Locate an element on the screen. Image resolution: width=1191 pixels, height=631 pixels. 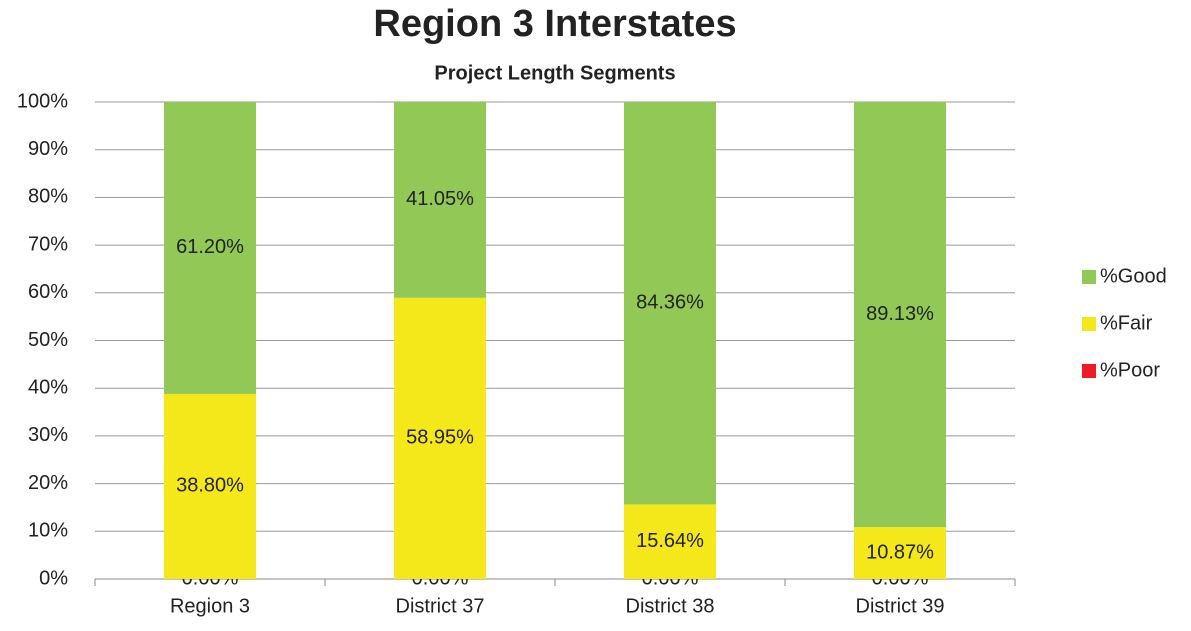
y-tick-label: 30% is located at coordinates (48, 435).